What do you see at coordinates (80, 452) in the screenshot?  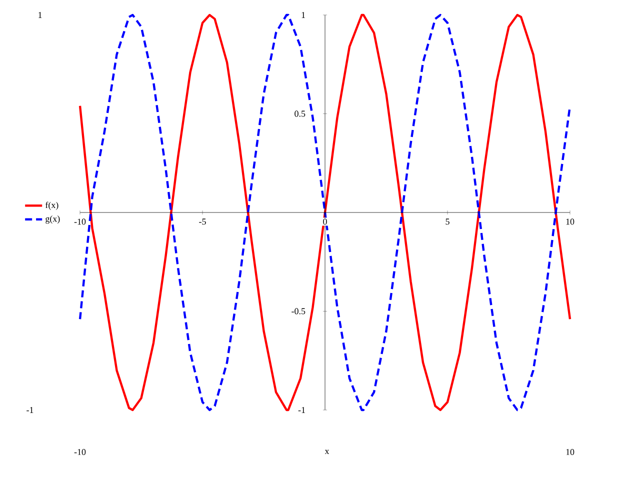 I see `text: -10` at bounding box center [80, 452].